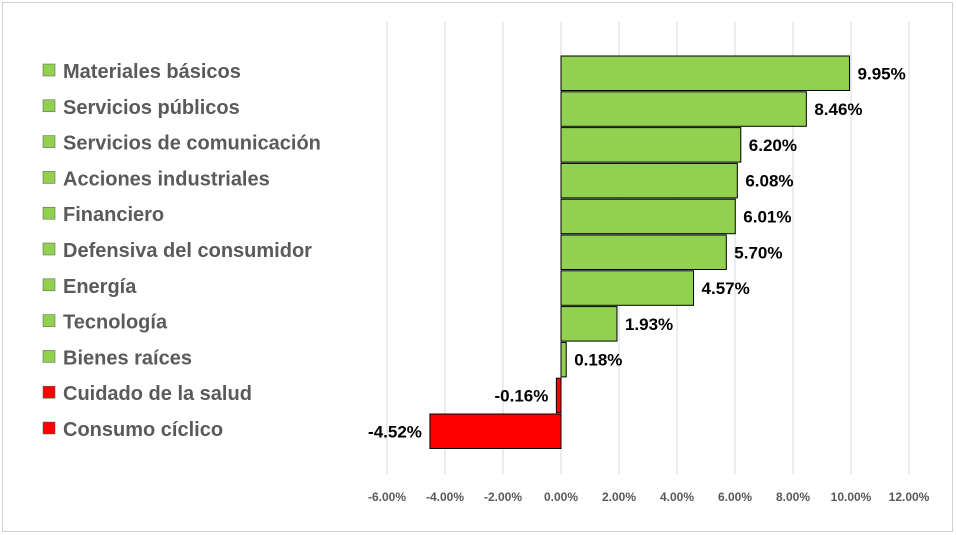  Describe the element at coordinates (157, 394) in the screenshot. I see `legend-label: Cuidado de la salud` at that location.